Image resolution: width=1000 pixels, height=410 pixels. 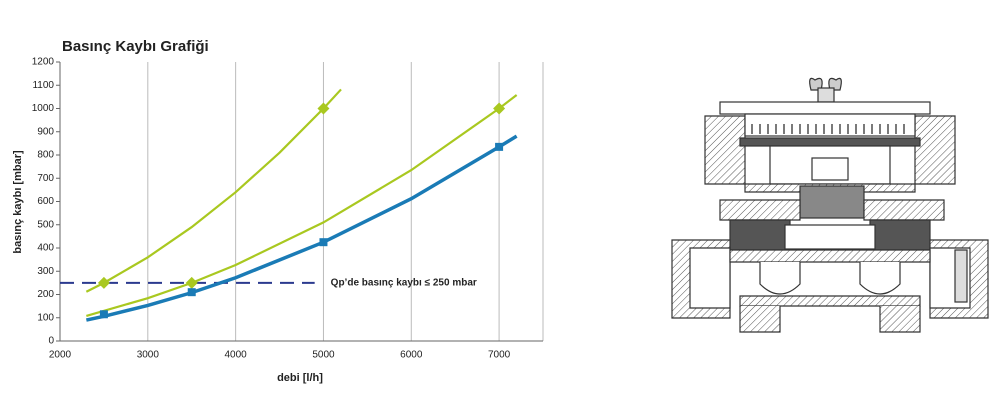 I want to click on x-tick-label: 6000, so click(x=411, y=355).